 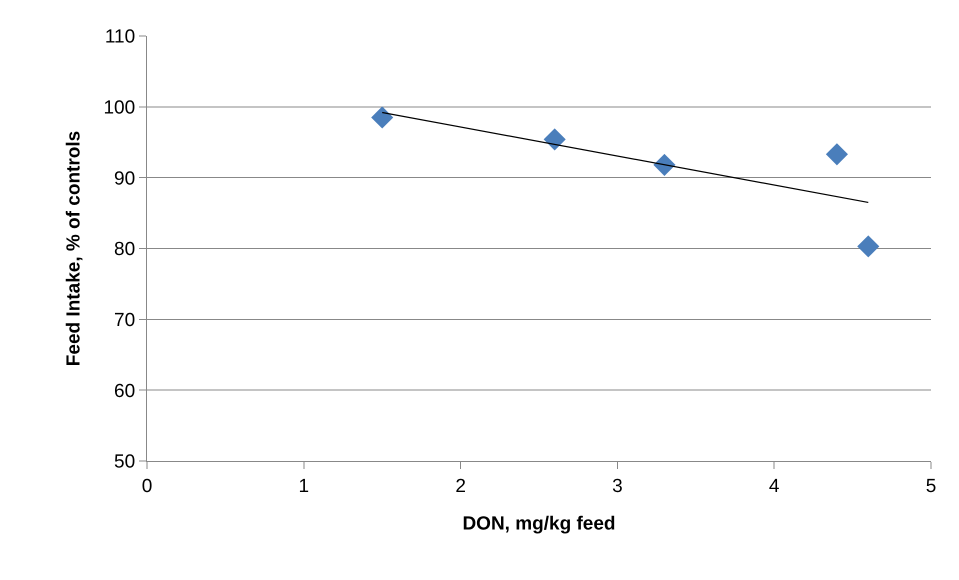 I want to click on y-tick-label: 110, so click(x=120, y=37).